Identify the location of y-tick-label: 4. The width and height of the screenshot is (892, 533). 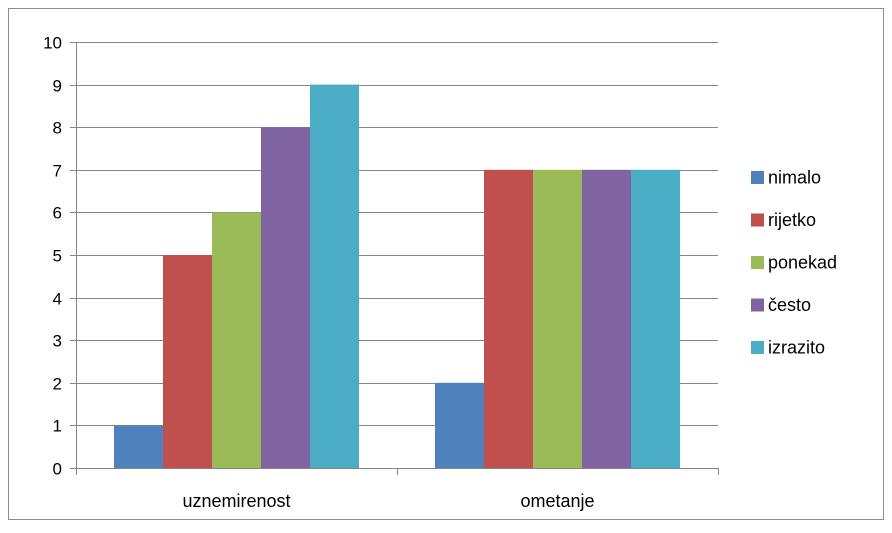
(57, 299).